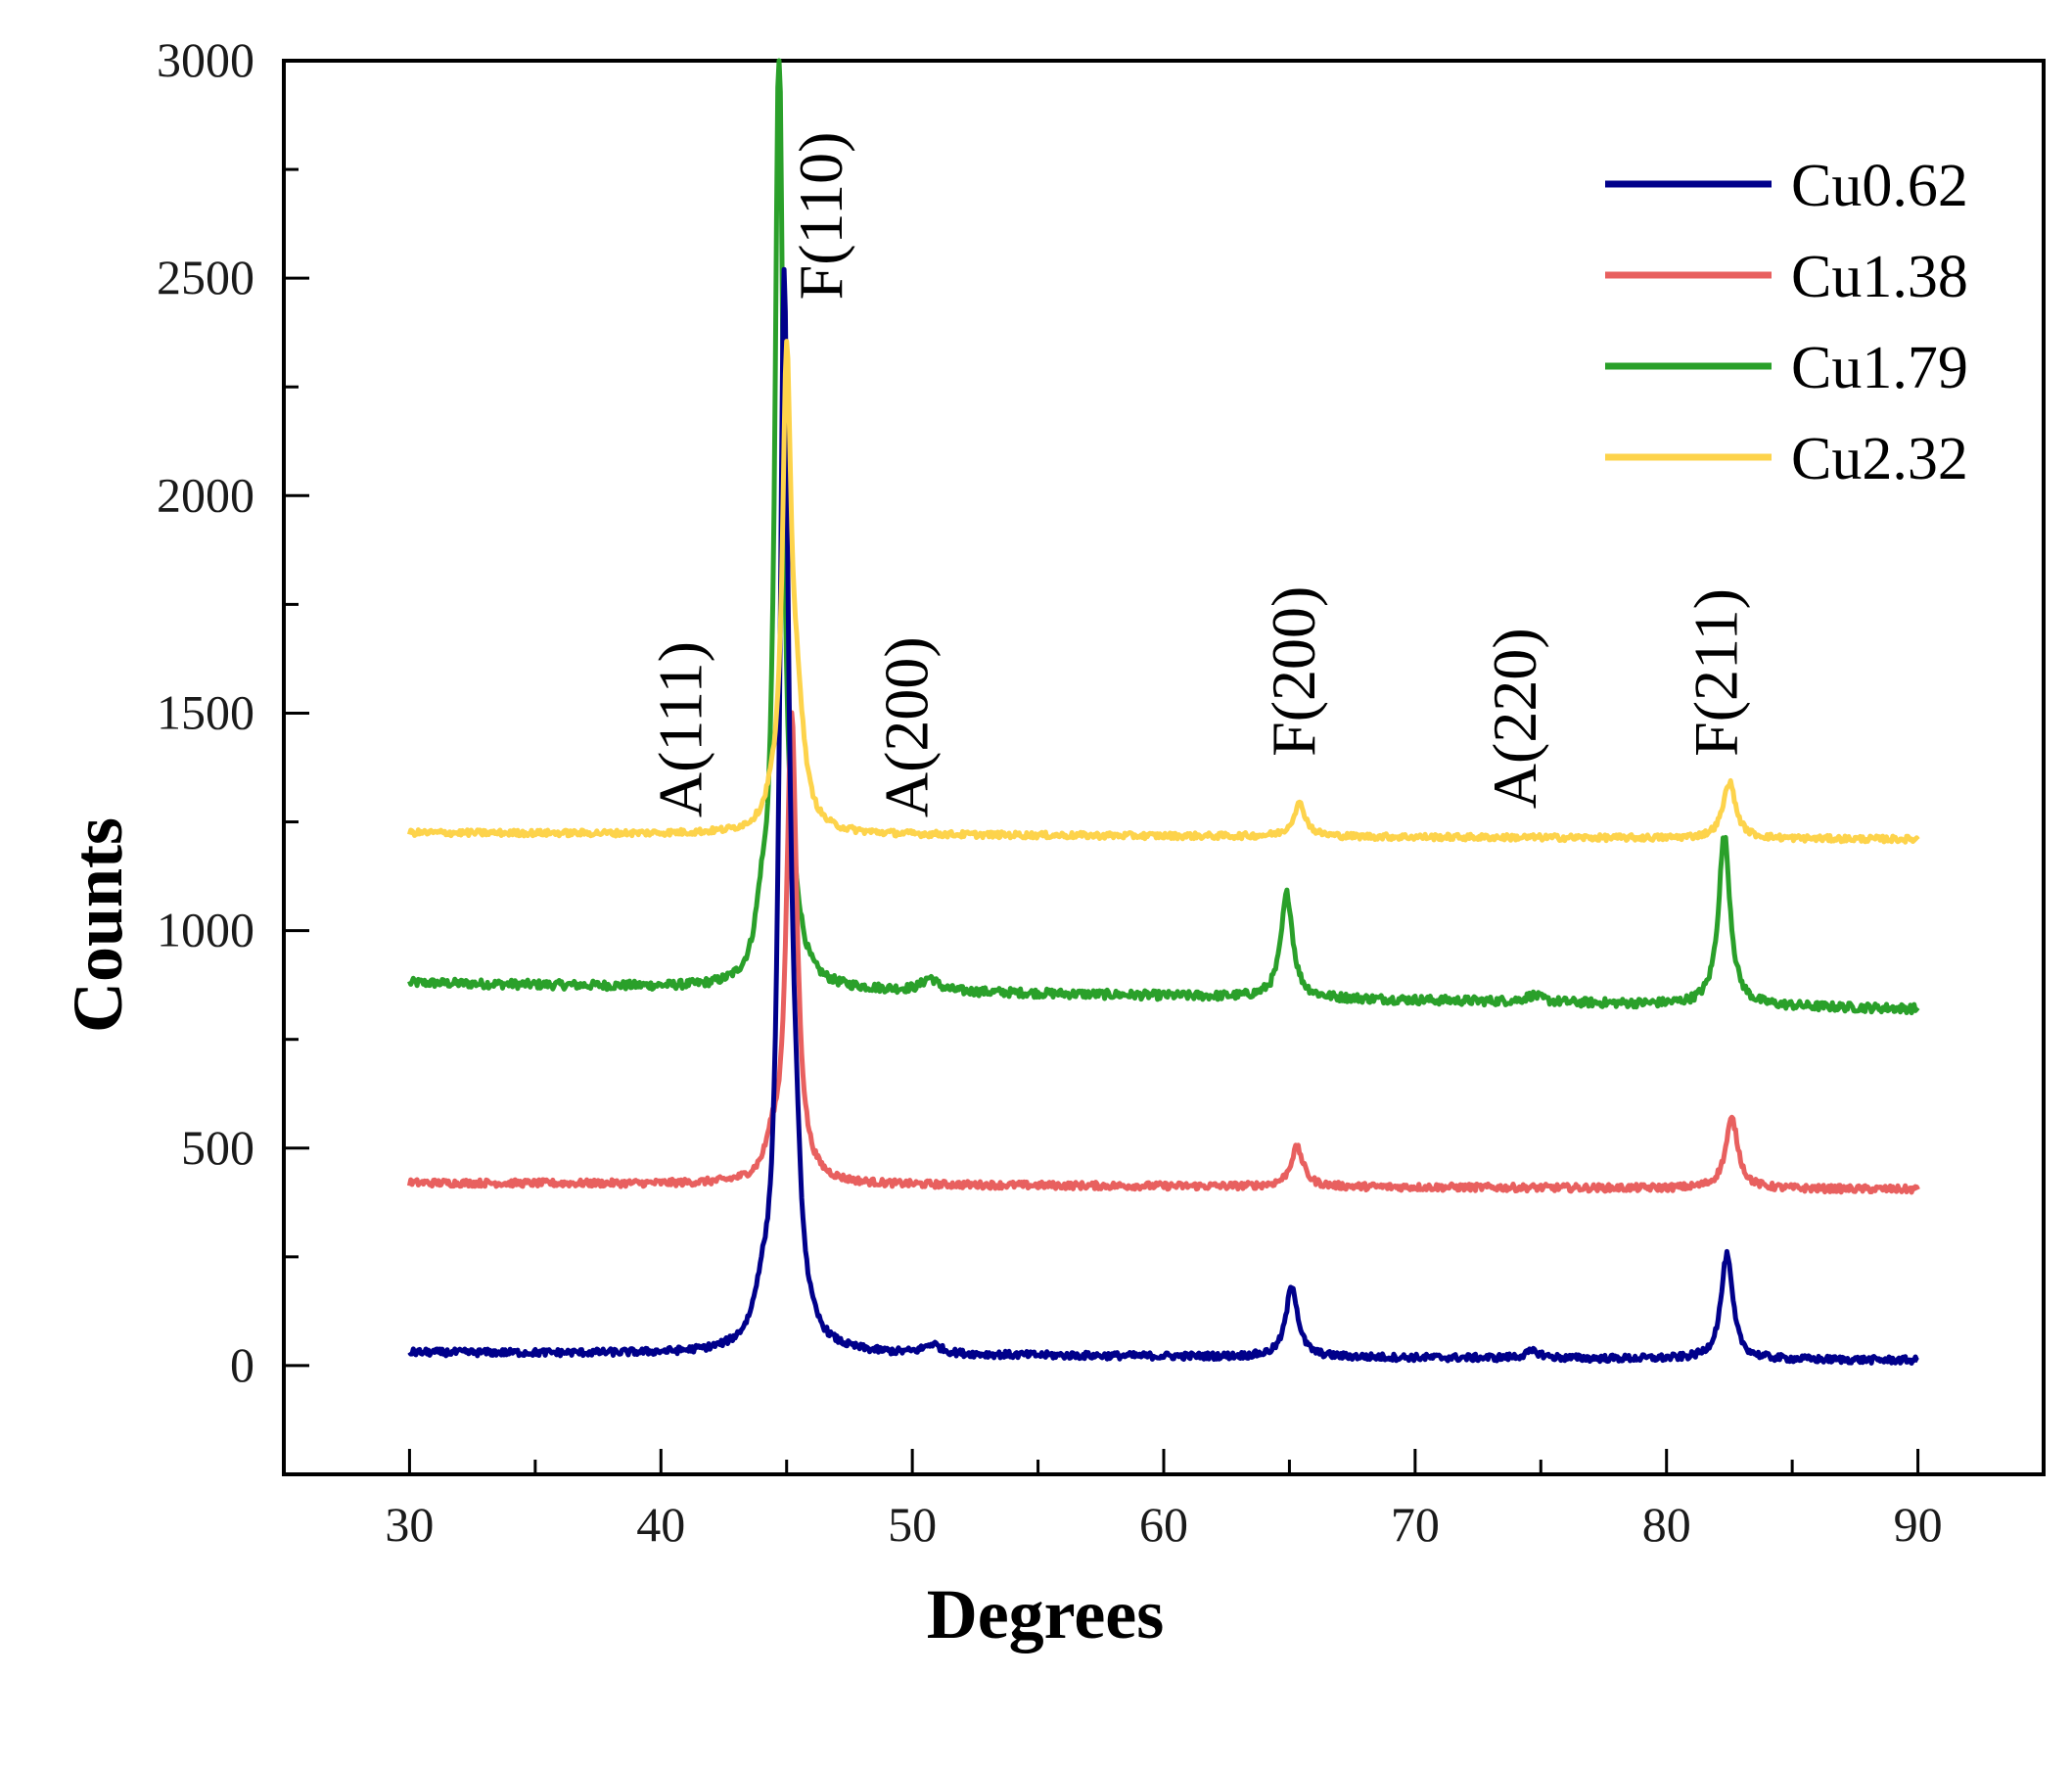 This screenshot has width=2072, height=1769. Describe the element at coordinates (98, 925) in the screenshot. I see `y-axis-title: Counts` at that location.